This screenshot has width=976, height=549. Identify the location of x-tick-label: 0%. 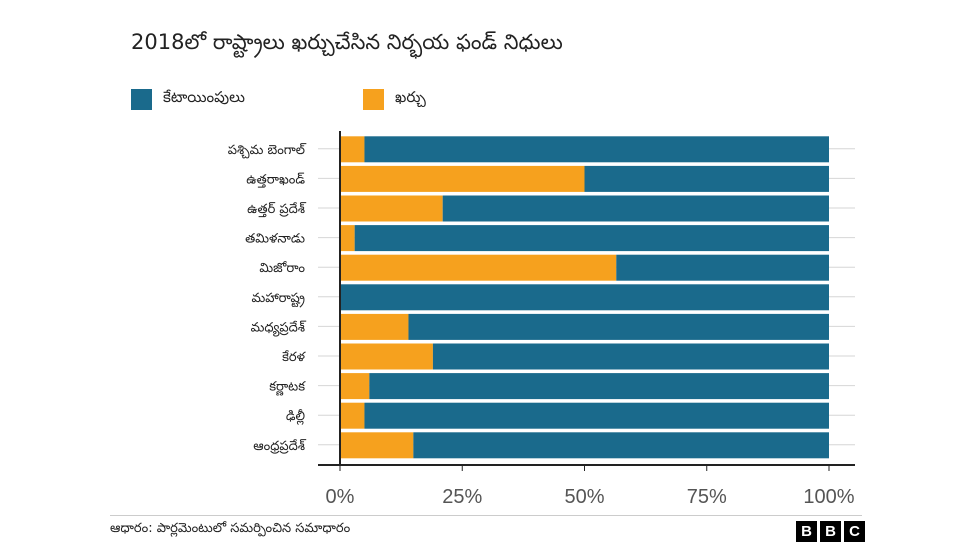
(340, 497).